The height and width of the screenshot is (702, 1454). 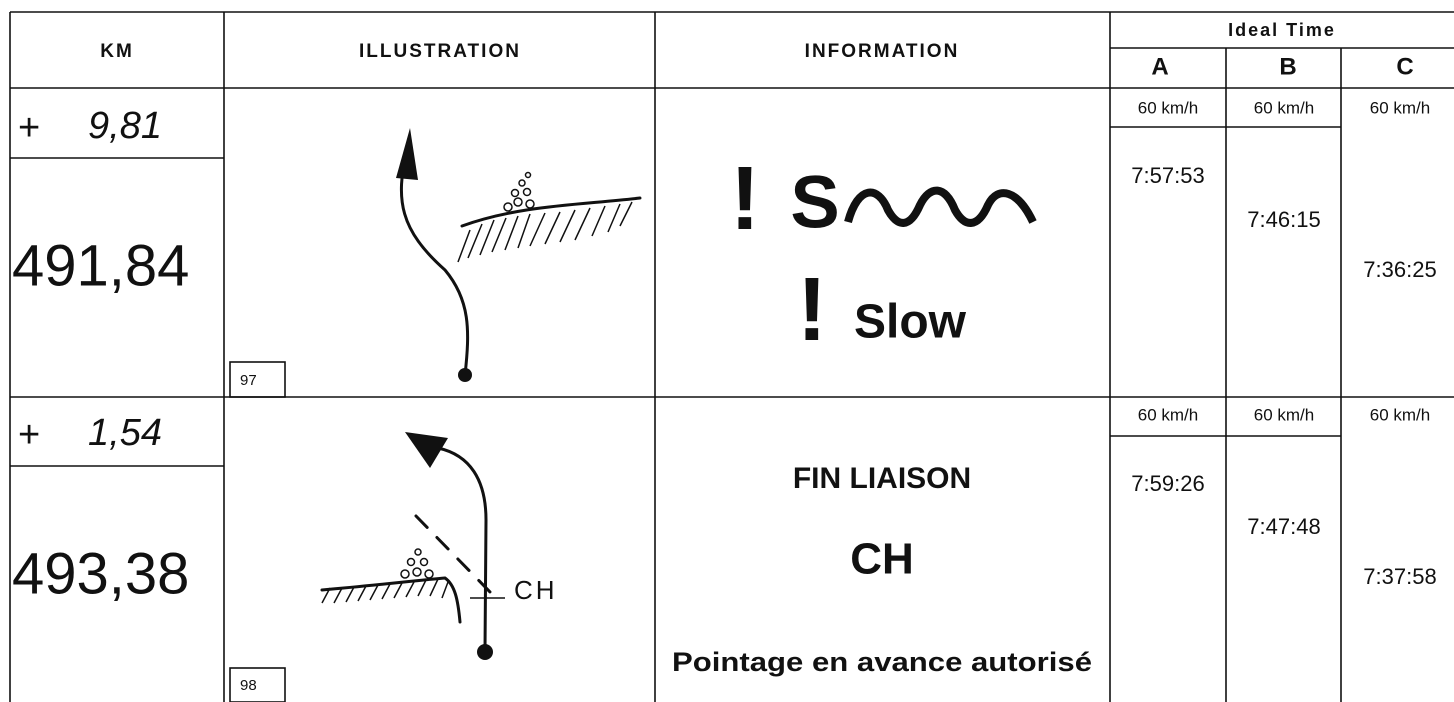 What do you see at coordinates (882, 51) in the screenshot?
I see `header-information: INFORMATION` at bounding box center [882, 51].